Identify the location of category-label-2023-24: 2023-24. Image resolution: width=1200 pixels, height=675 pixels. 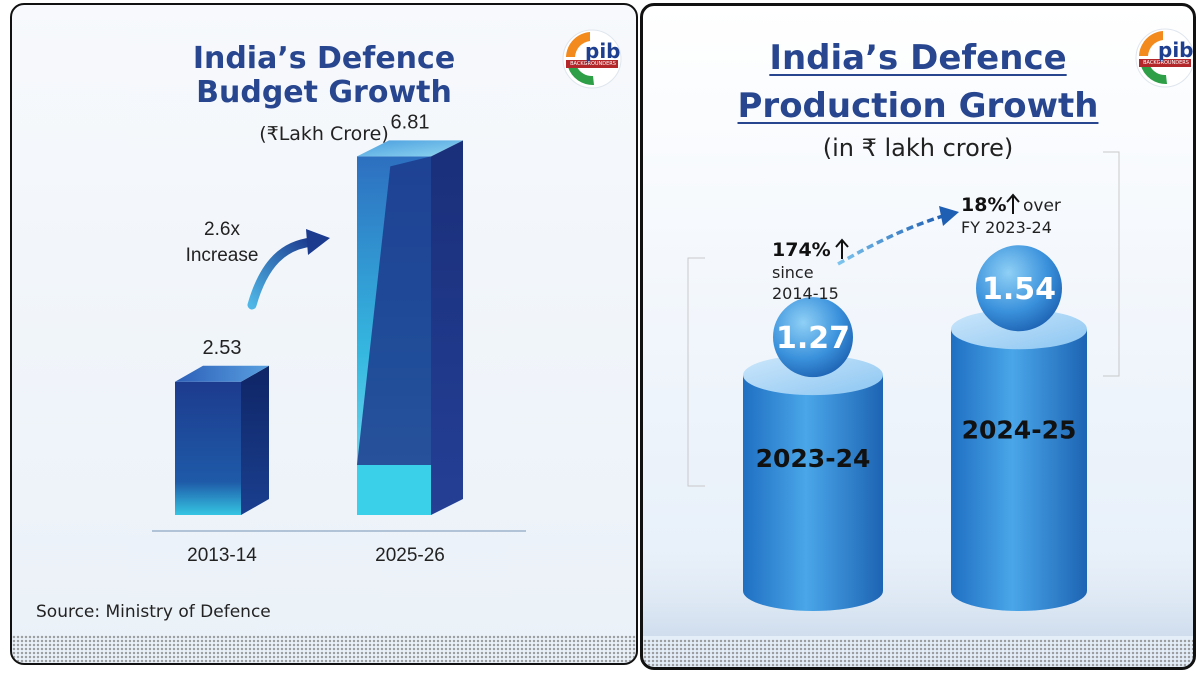
(813, 458).